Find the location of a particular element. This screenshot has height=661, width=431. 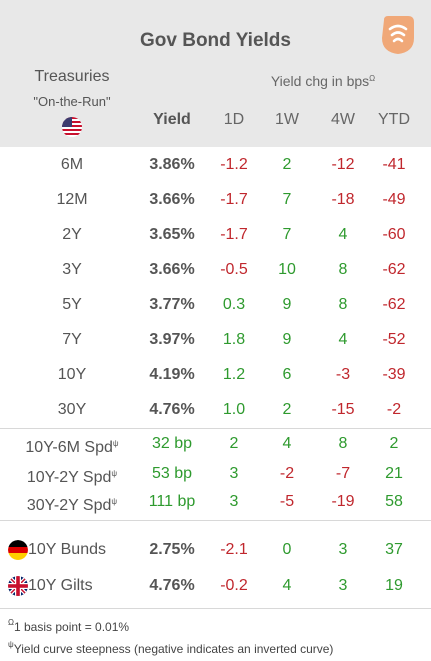

table-row: 2Y 3.65% -1.7 7 4 -60 is located at coordinates (215, 235).